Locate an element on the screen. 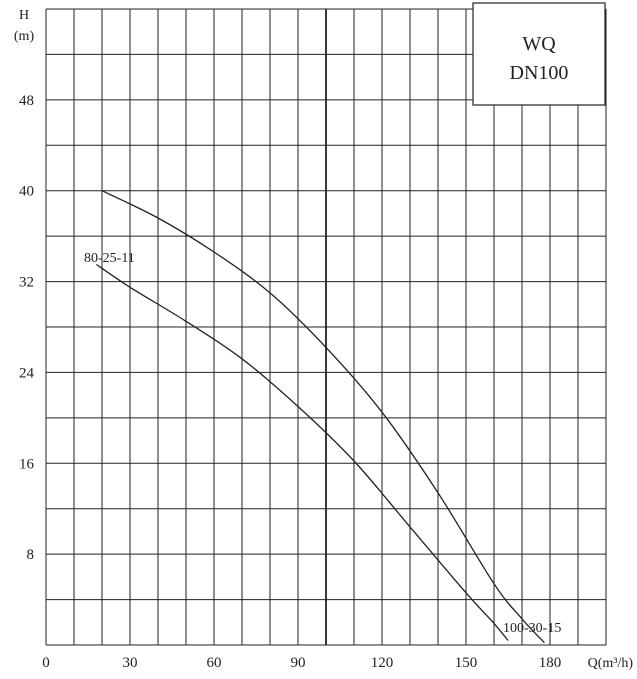 The height and width of the screenshot is (679, 637). y-axis-unit: (m) is located at coordinates (24, 36).